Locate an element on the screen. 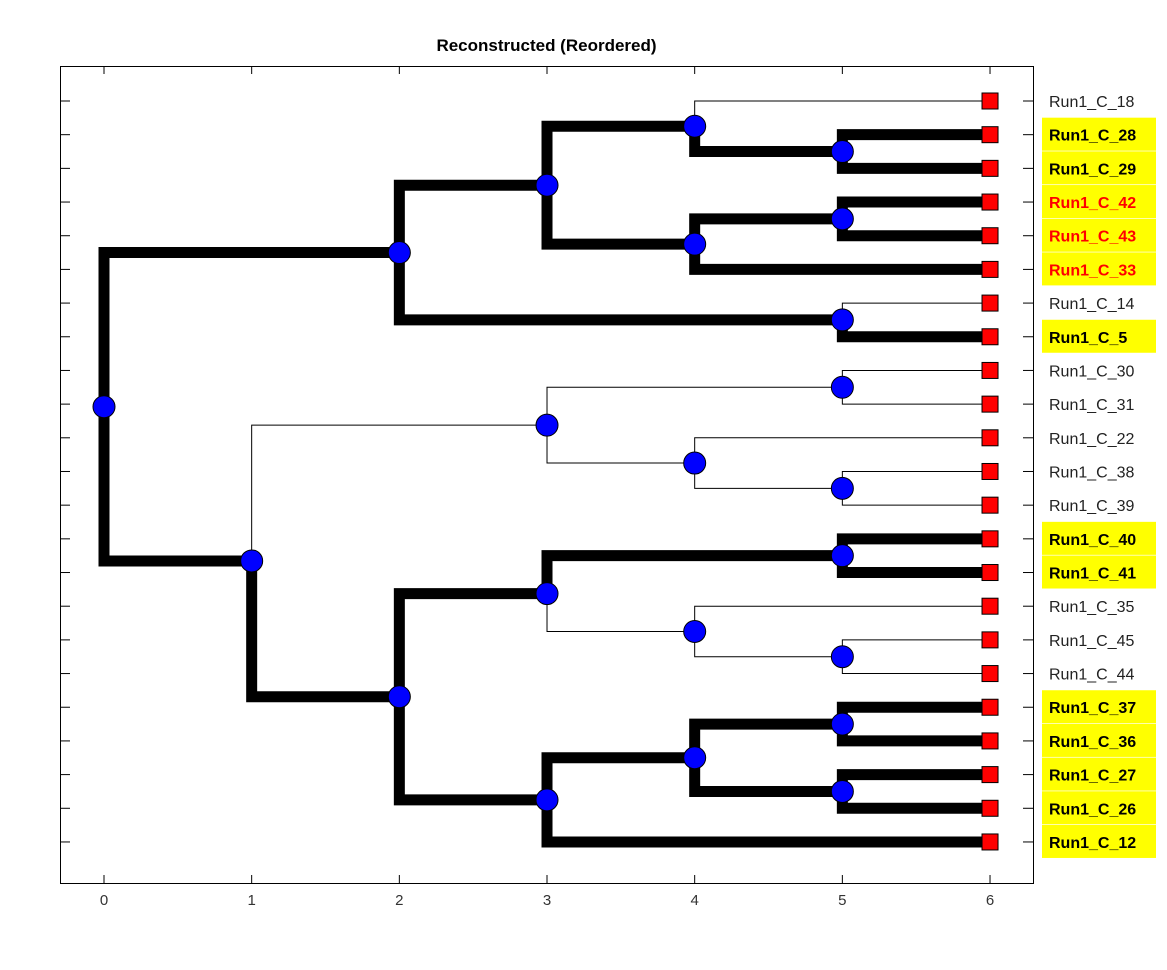 The width and height of the screenshot is (1167, 970). leaf-label: Run1_C_35 is located at coordinates (1092, 607).